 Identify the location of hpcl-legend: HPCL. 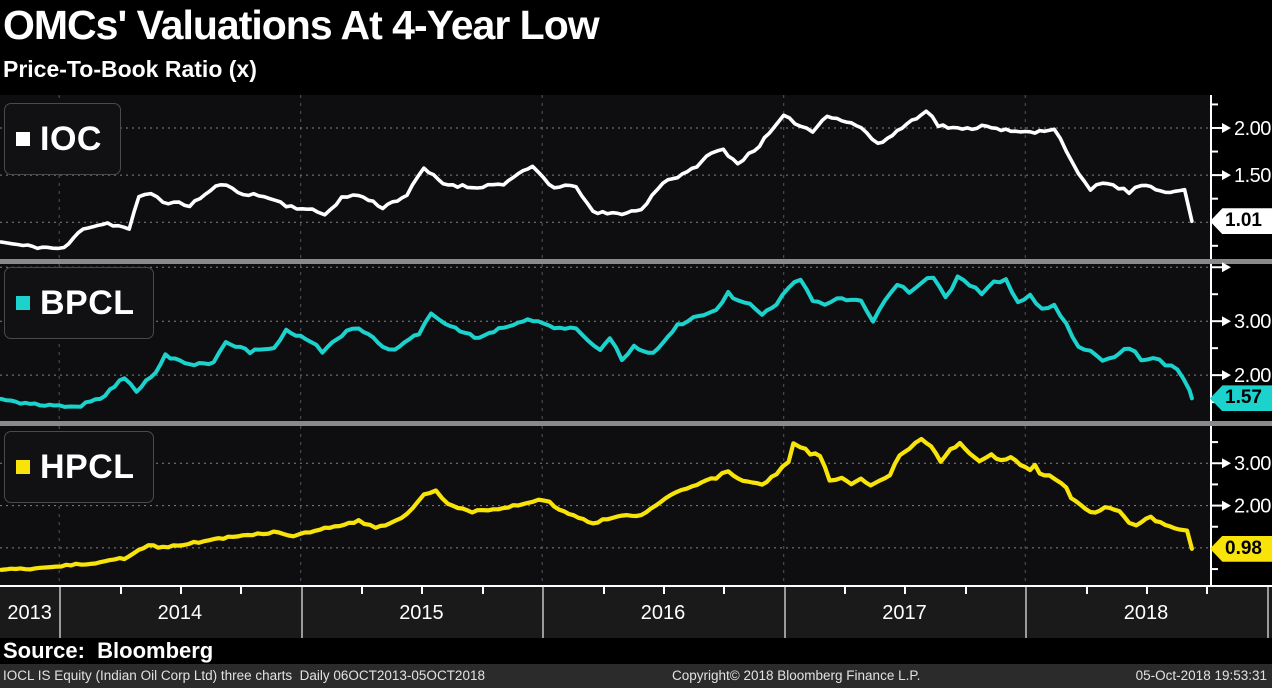
(79, 467).